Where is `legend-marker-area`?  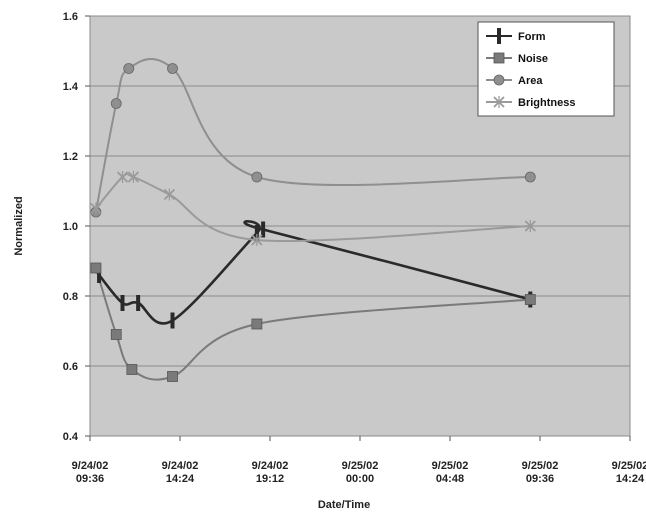
legend-marker-area is located at coordinates (499, 80).